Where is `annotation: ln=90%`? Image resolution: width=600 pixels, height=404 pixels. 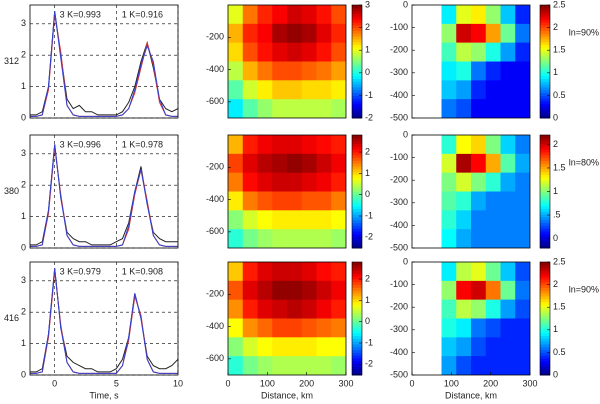 annotation: ln=90% is located at coordinates (584, 289).